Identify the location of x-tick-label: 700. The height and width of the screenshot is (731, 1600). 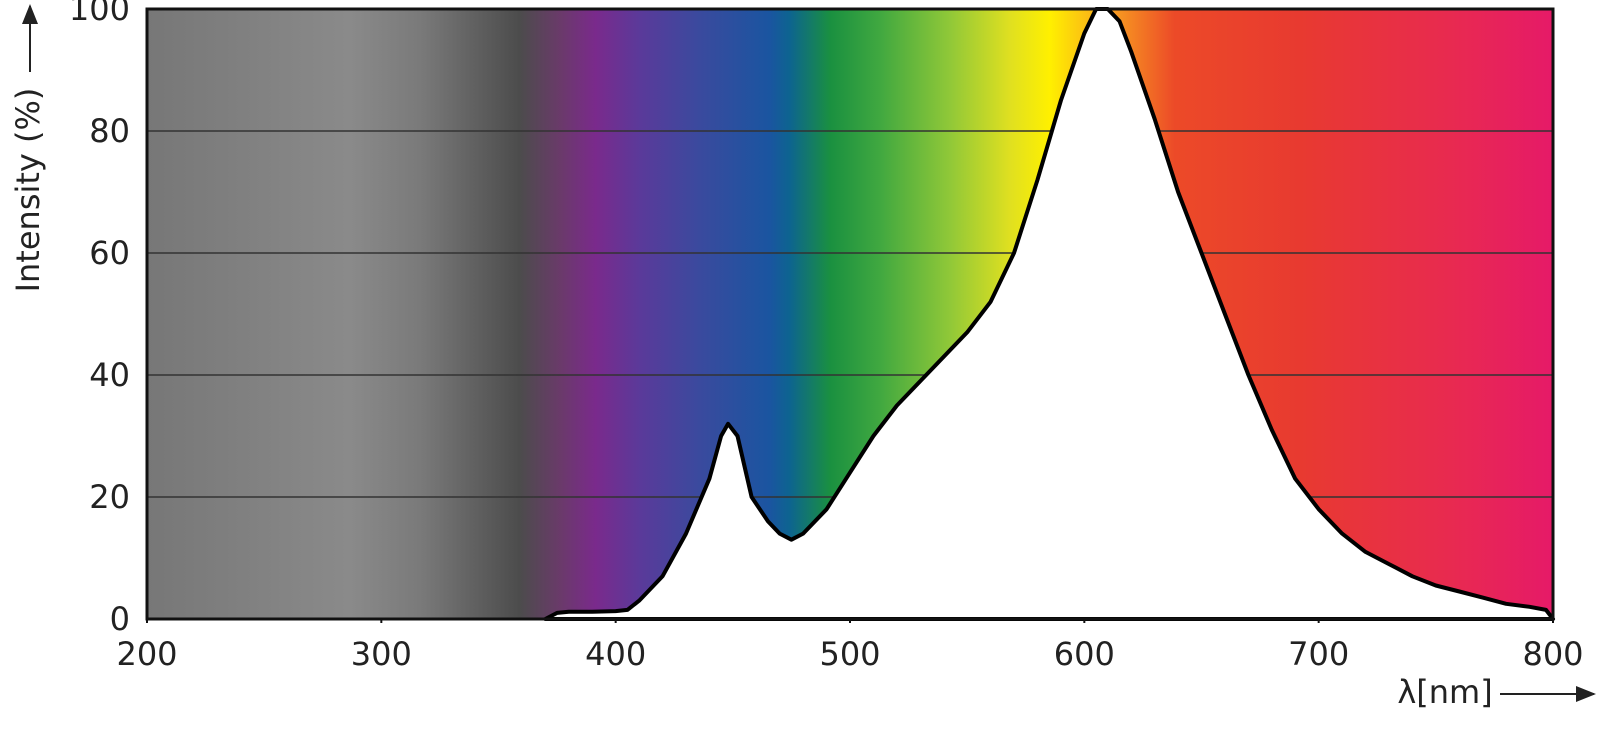
(1318, 654).